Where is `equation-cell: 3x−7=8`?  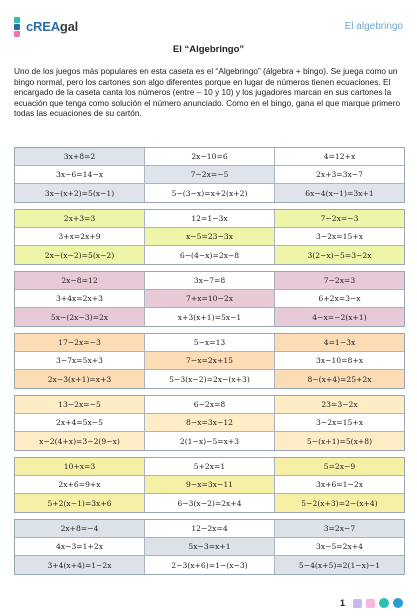 equation-cell: 3x−7=8 is located at coordinates (210, 281).